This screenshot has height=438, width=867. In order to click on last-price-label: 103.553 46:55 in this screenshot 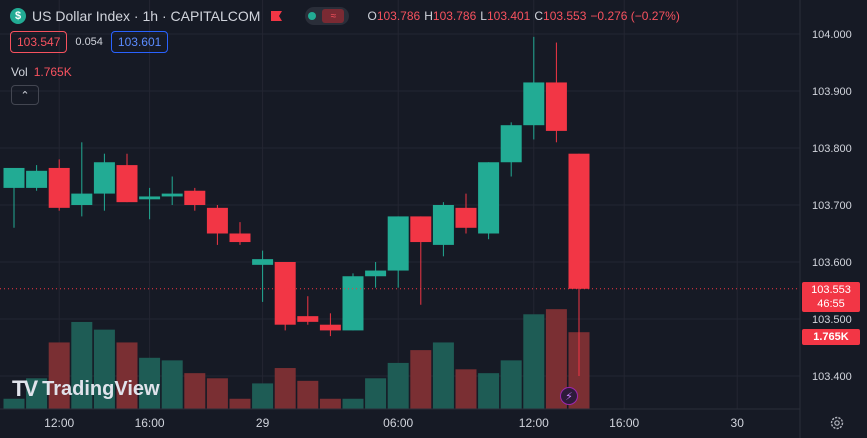, I will do `click(831, 297)`.